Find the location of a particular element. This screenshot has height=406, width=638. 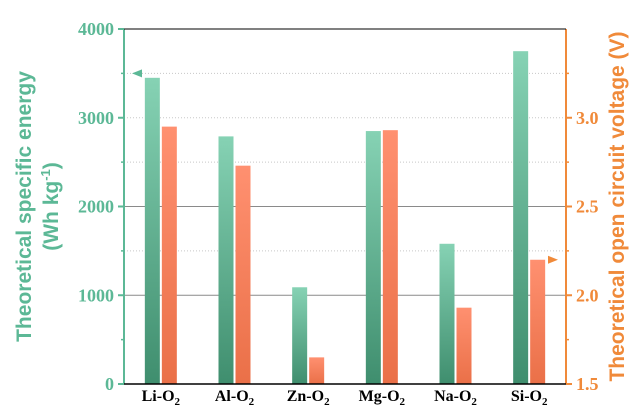

left-tick-label: 0 is located at coordinates (109, 384).